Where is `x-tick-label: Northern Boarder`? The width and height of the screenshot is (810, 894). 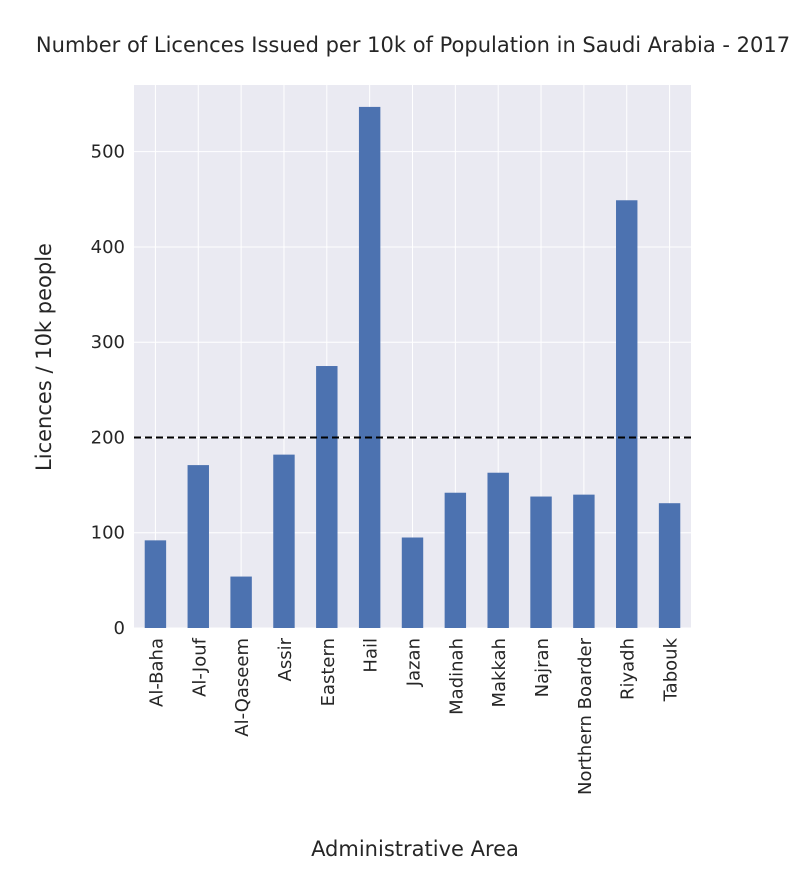 x-tick-label: Northern Boarder is located at coordinates (585, 716).